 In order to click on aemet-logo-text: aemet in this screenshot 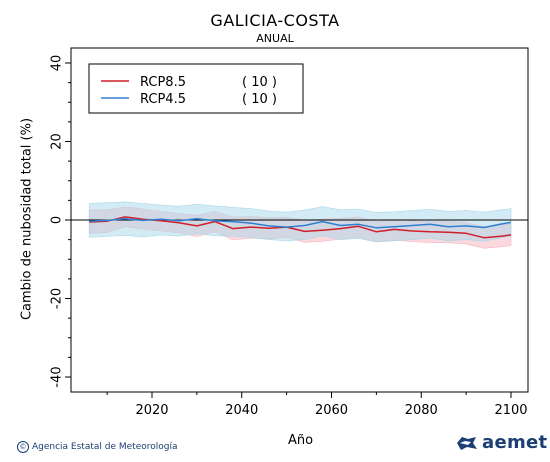, I will do `click(515, 442)`.